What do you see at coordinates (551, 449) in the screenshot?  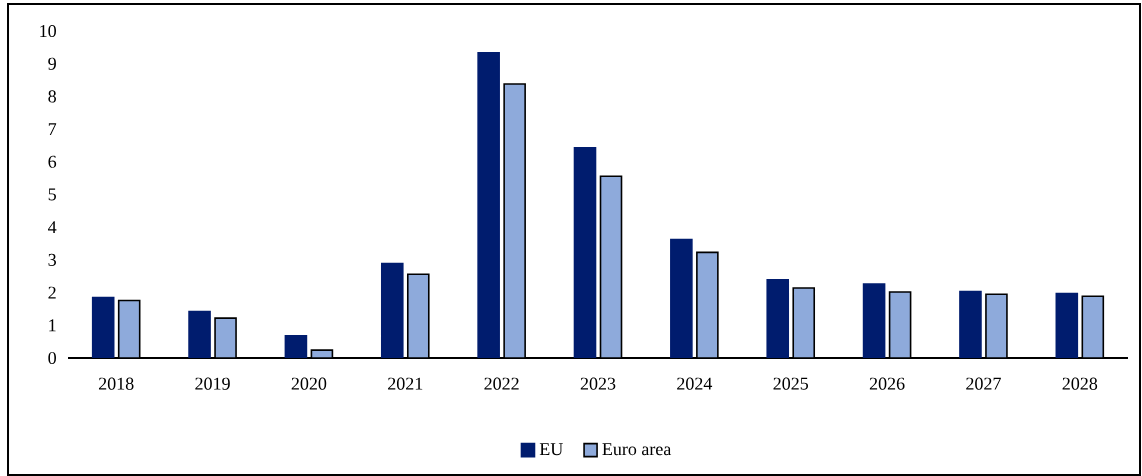 I see `legend-label: EU` at bounding box center [551, 449].